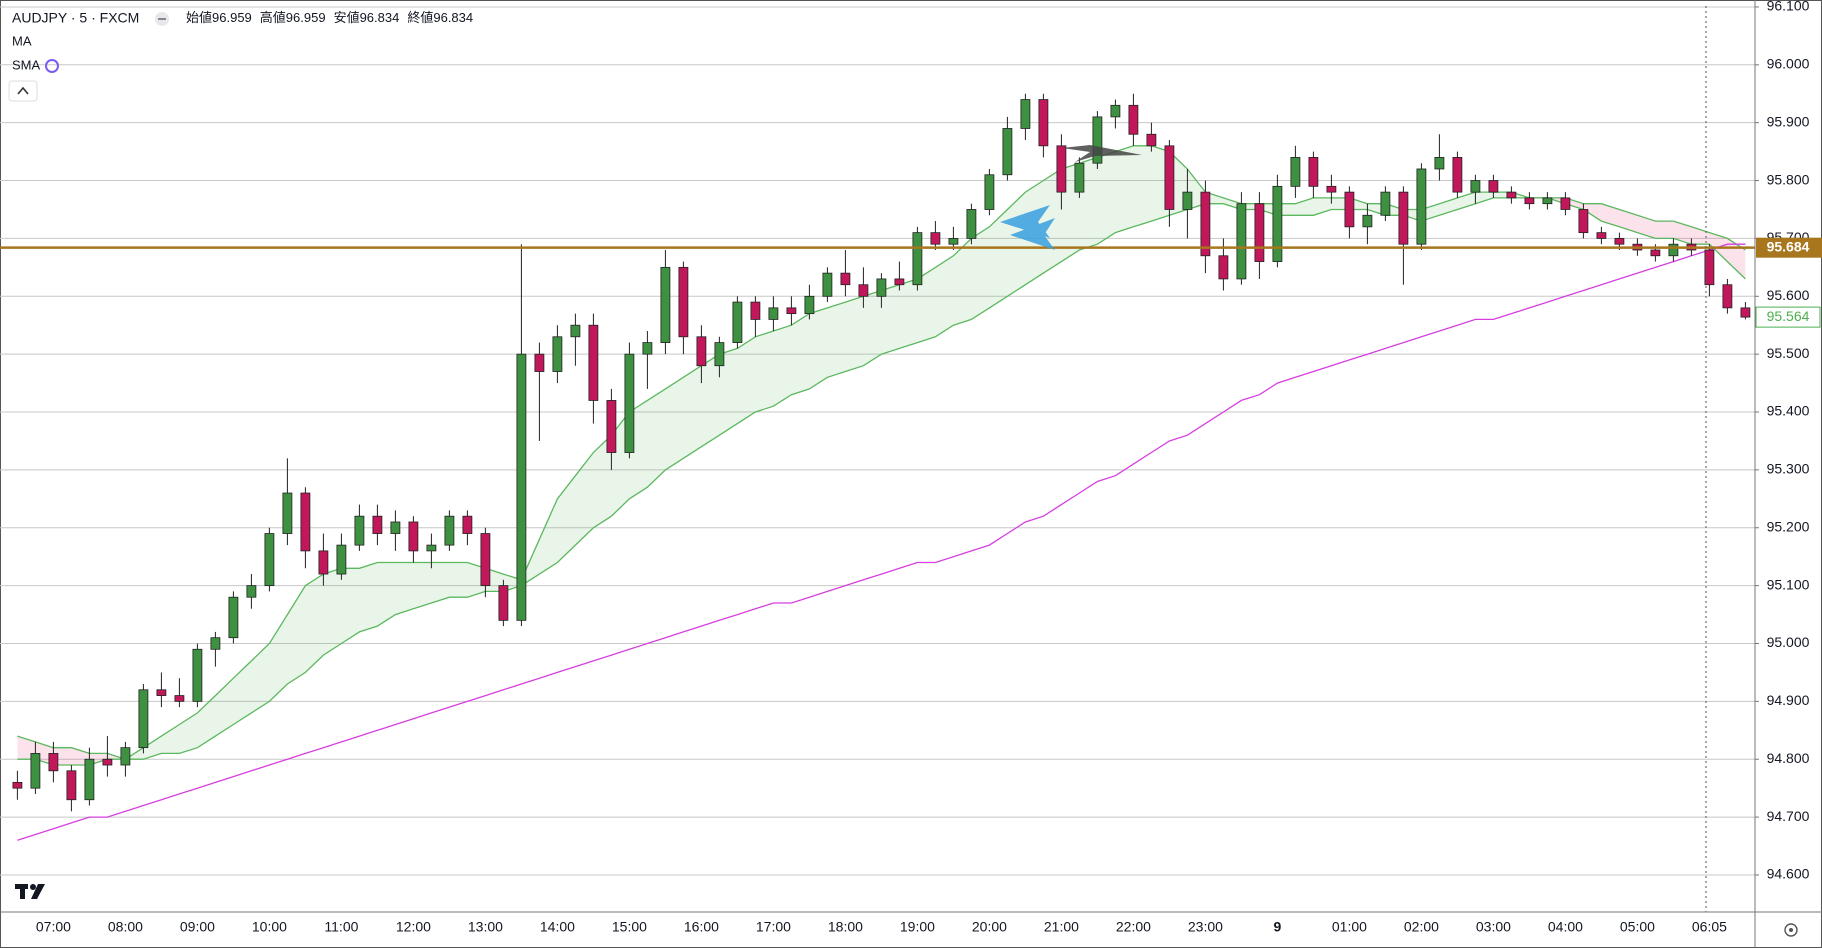 Image resolution: width=1822 pixels, height=948 pixels. Describe the element at coordinates (1788, 642) in the screenshot. I see `y-tick-label: 95.000` at that location.